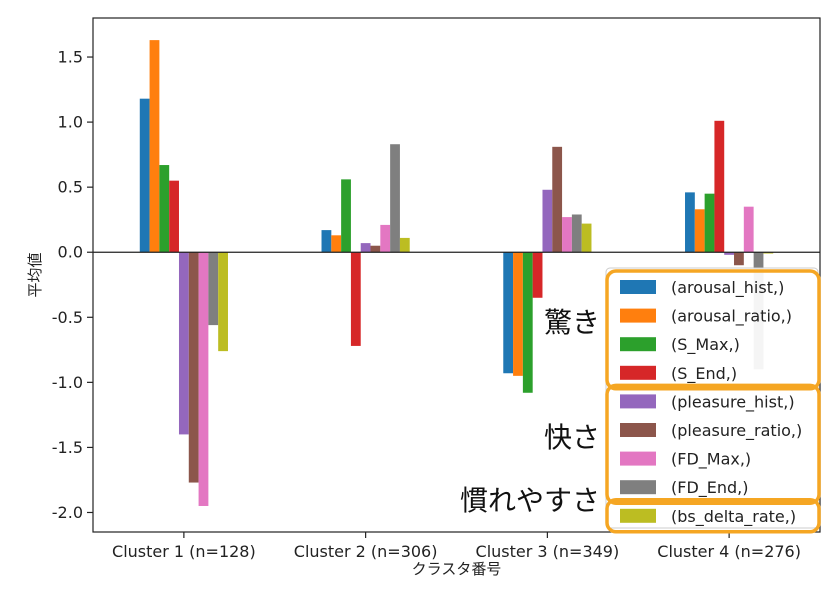 The image size is (840, 594). I want to click on legend-entry-label: (arousal_ratio,), so click(731, 317).